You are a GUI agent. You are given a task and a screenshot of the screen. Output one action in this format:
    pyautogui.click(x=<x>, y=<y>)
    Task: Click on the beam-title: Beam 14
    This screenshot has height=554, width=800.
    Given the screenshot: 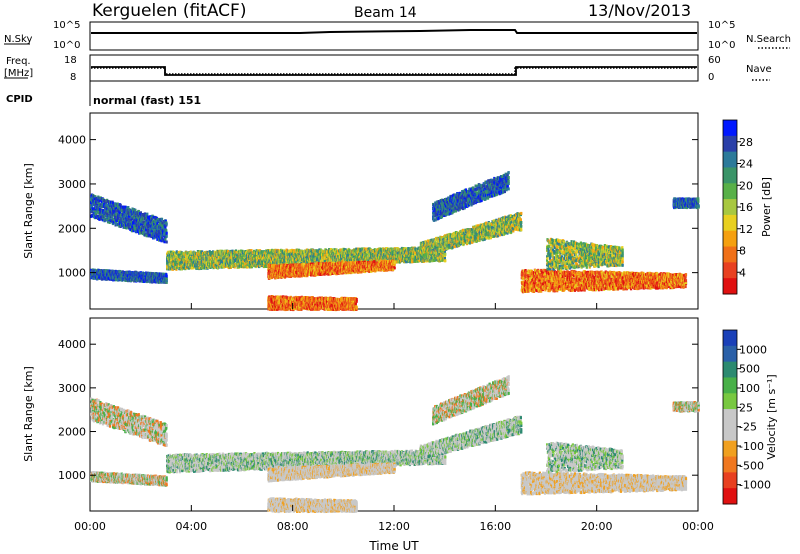 What is the action you would take?
    pyautogui.click(x=385, y=13)
    